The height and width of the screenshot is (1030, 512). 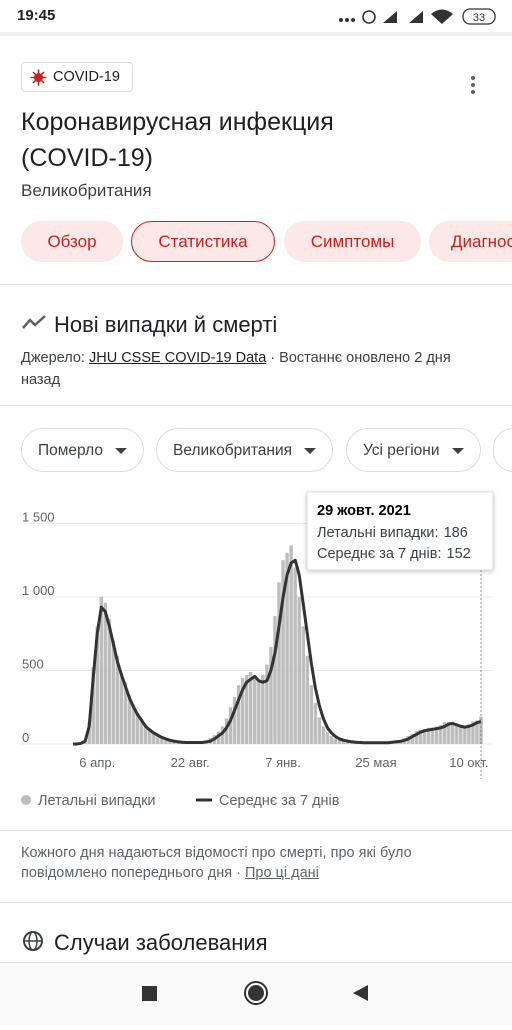 What do you see at coordinates (283, 762) in the screenshot?
I see `x-tick-label: 7 янв.` at bounding box center [283, 762].